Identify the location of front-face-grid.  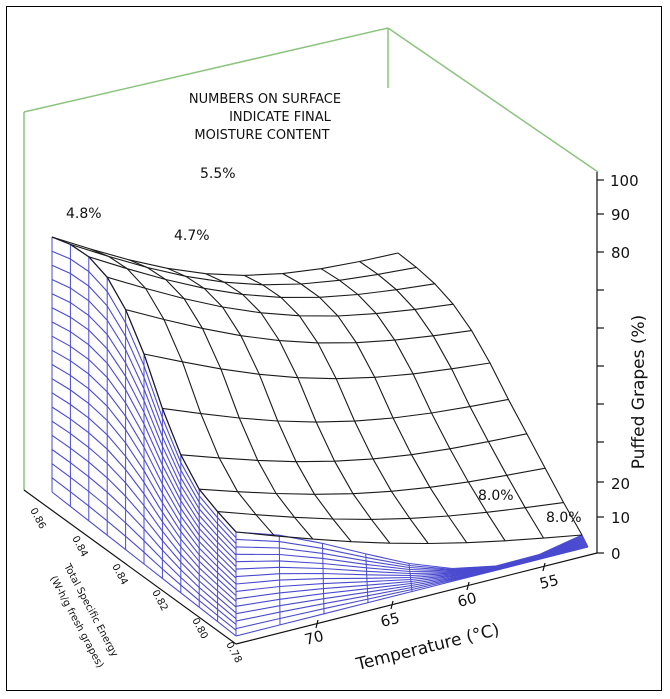
(412, 584).